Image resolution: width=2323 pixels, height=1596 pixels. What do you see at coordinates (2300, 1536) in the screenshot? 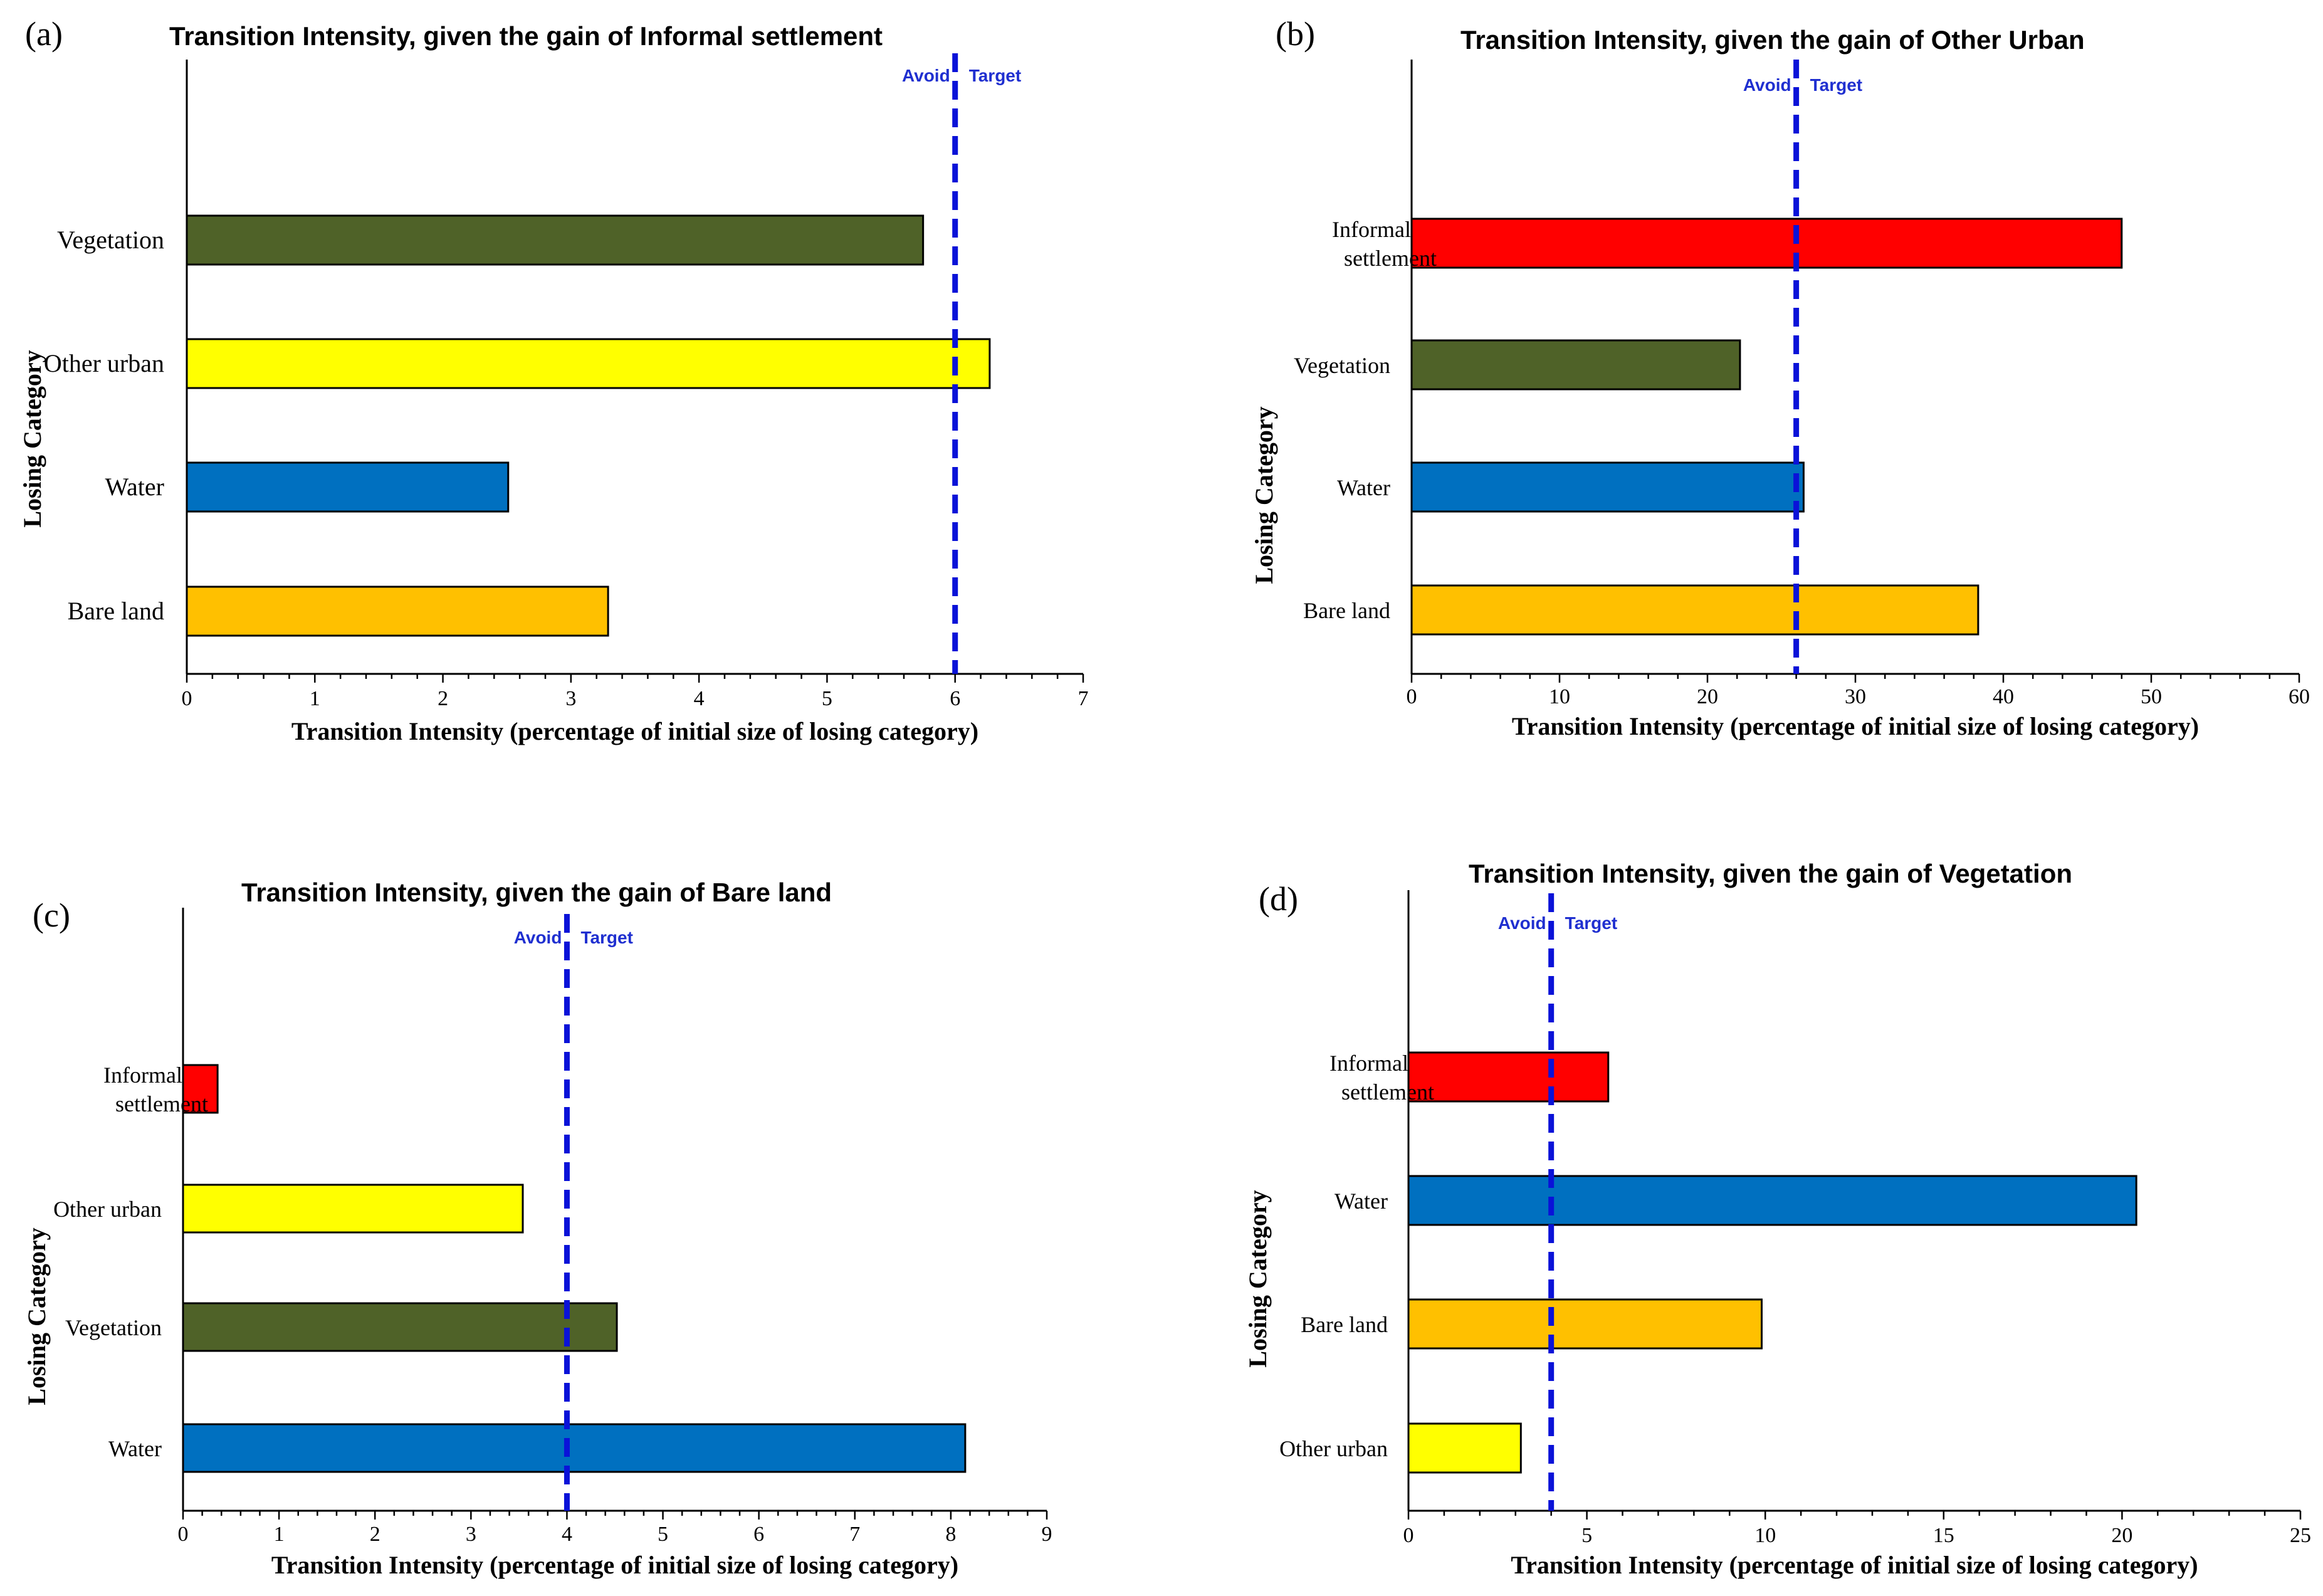
I see `x-tick-label: 25` at bounding box center [2300, 1536].